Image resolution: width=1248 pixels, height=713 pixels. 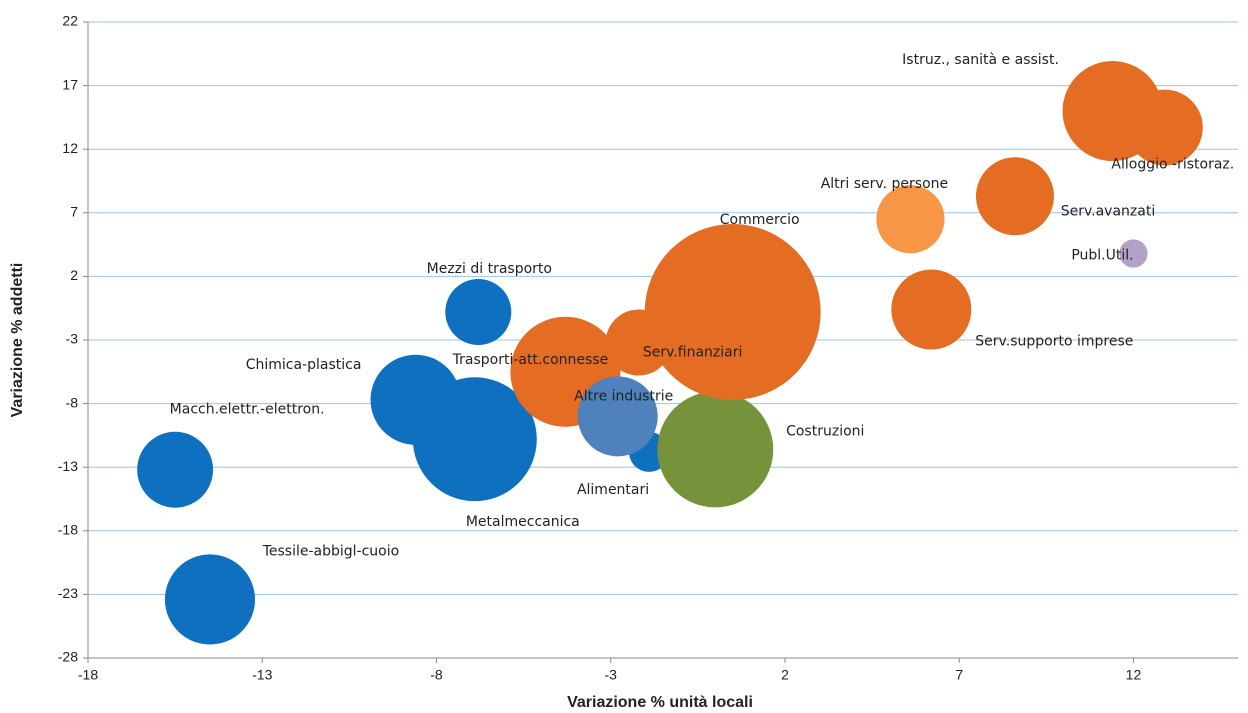 What do you see at coordinates (1172, 165) in the screenshot?
I see `bubble-label: Alloggio -ristoraz.` at bounding box center [1172, 165].